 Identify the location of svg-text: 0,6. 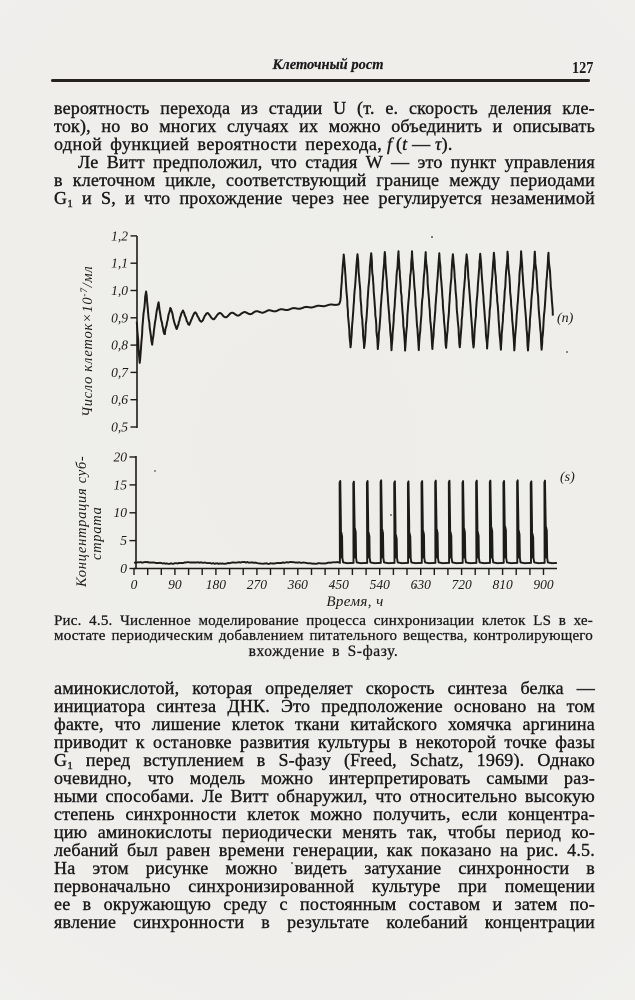
(119, 399).